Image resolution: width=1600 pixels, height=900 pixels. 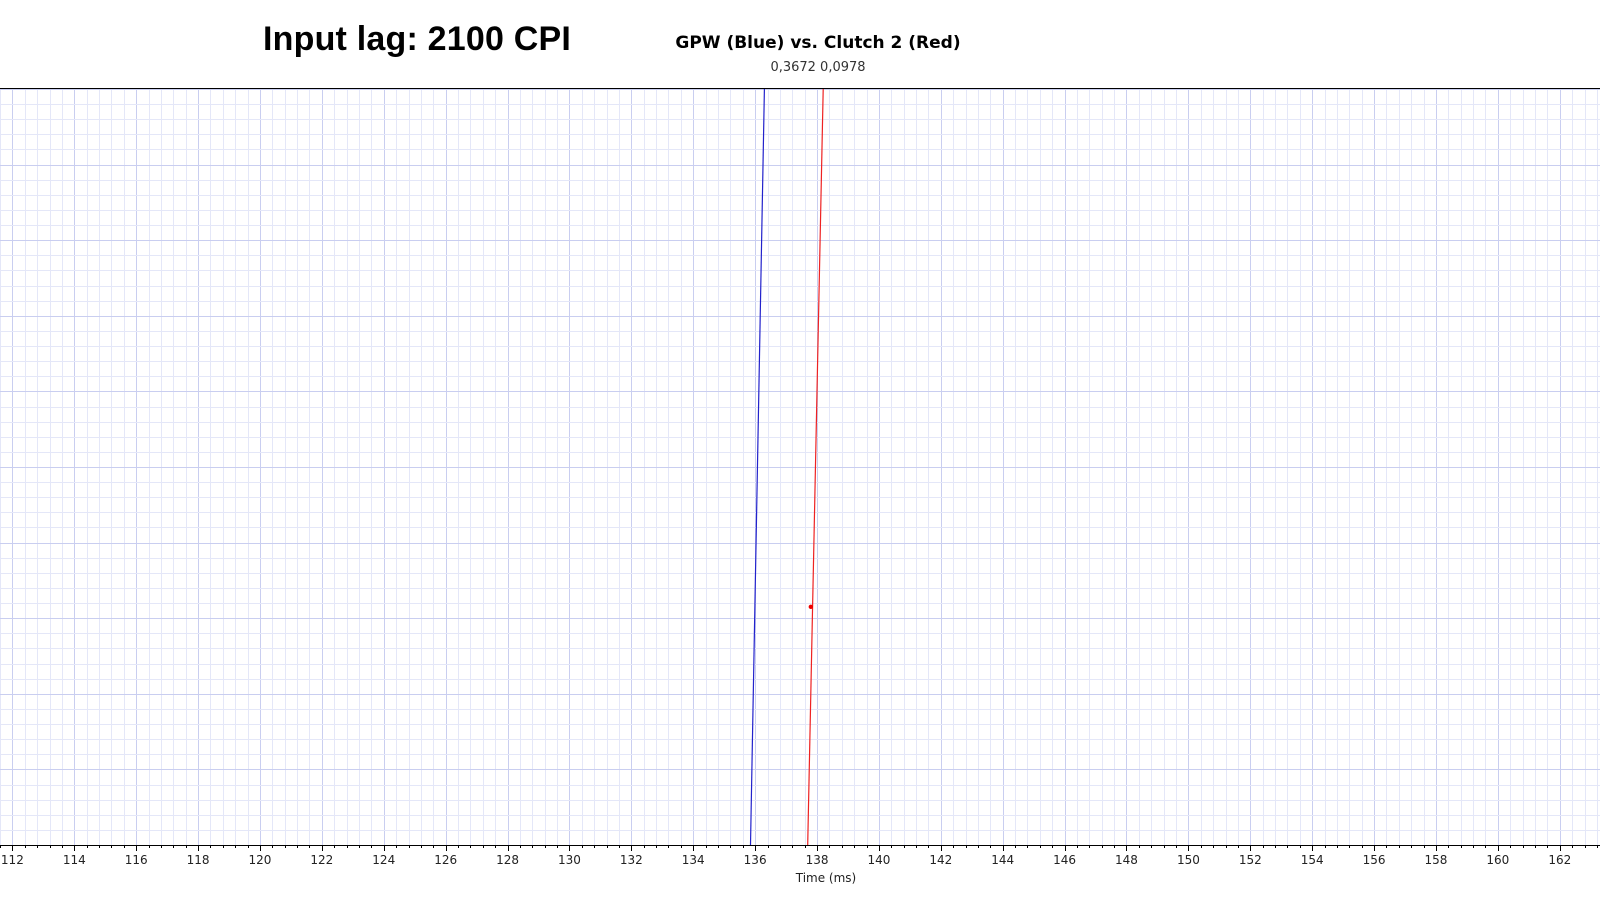 I want to click on overlay-title: Input lag: 2100 CPI, so click(x=417, y=39).